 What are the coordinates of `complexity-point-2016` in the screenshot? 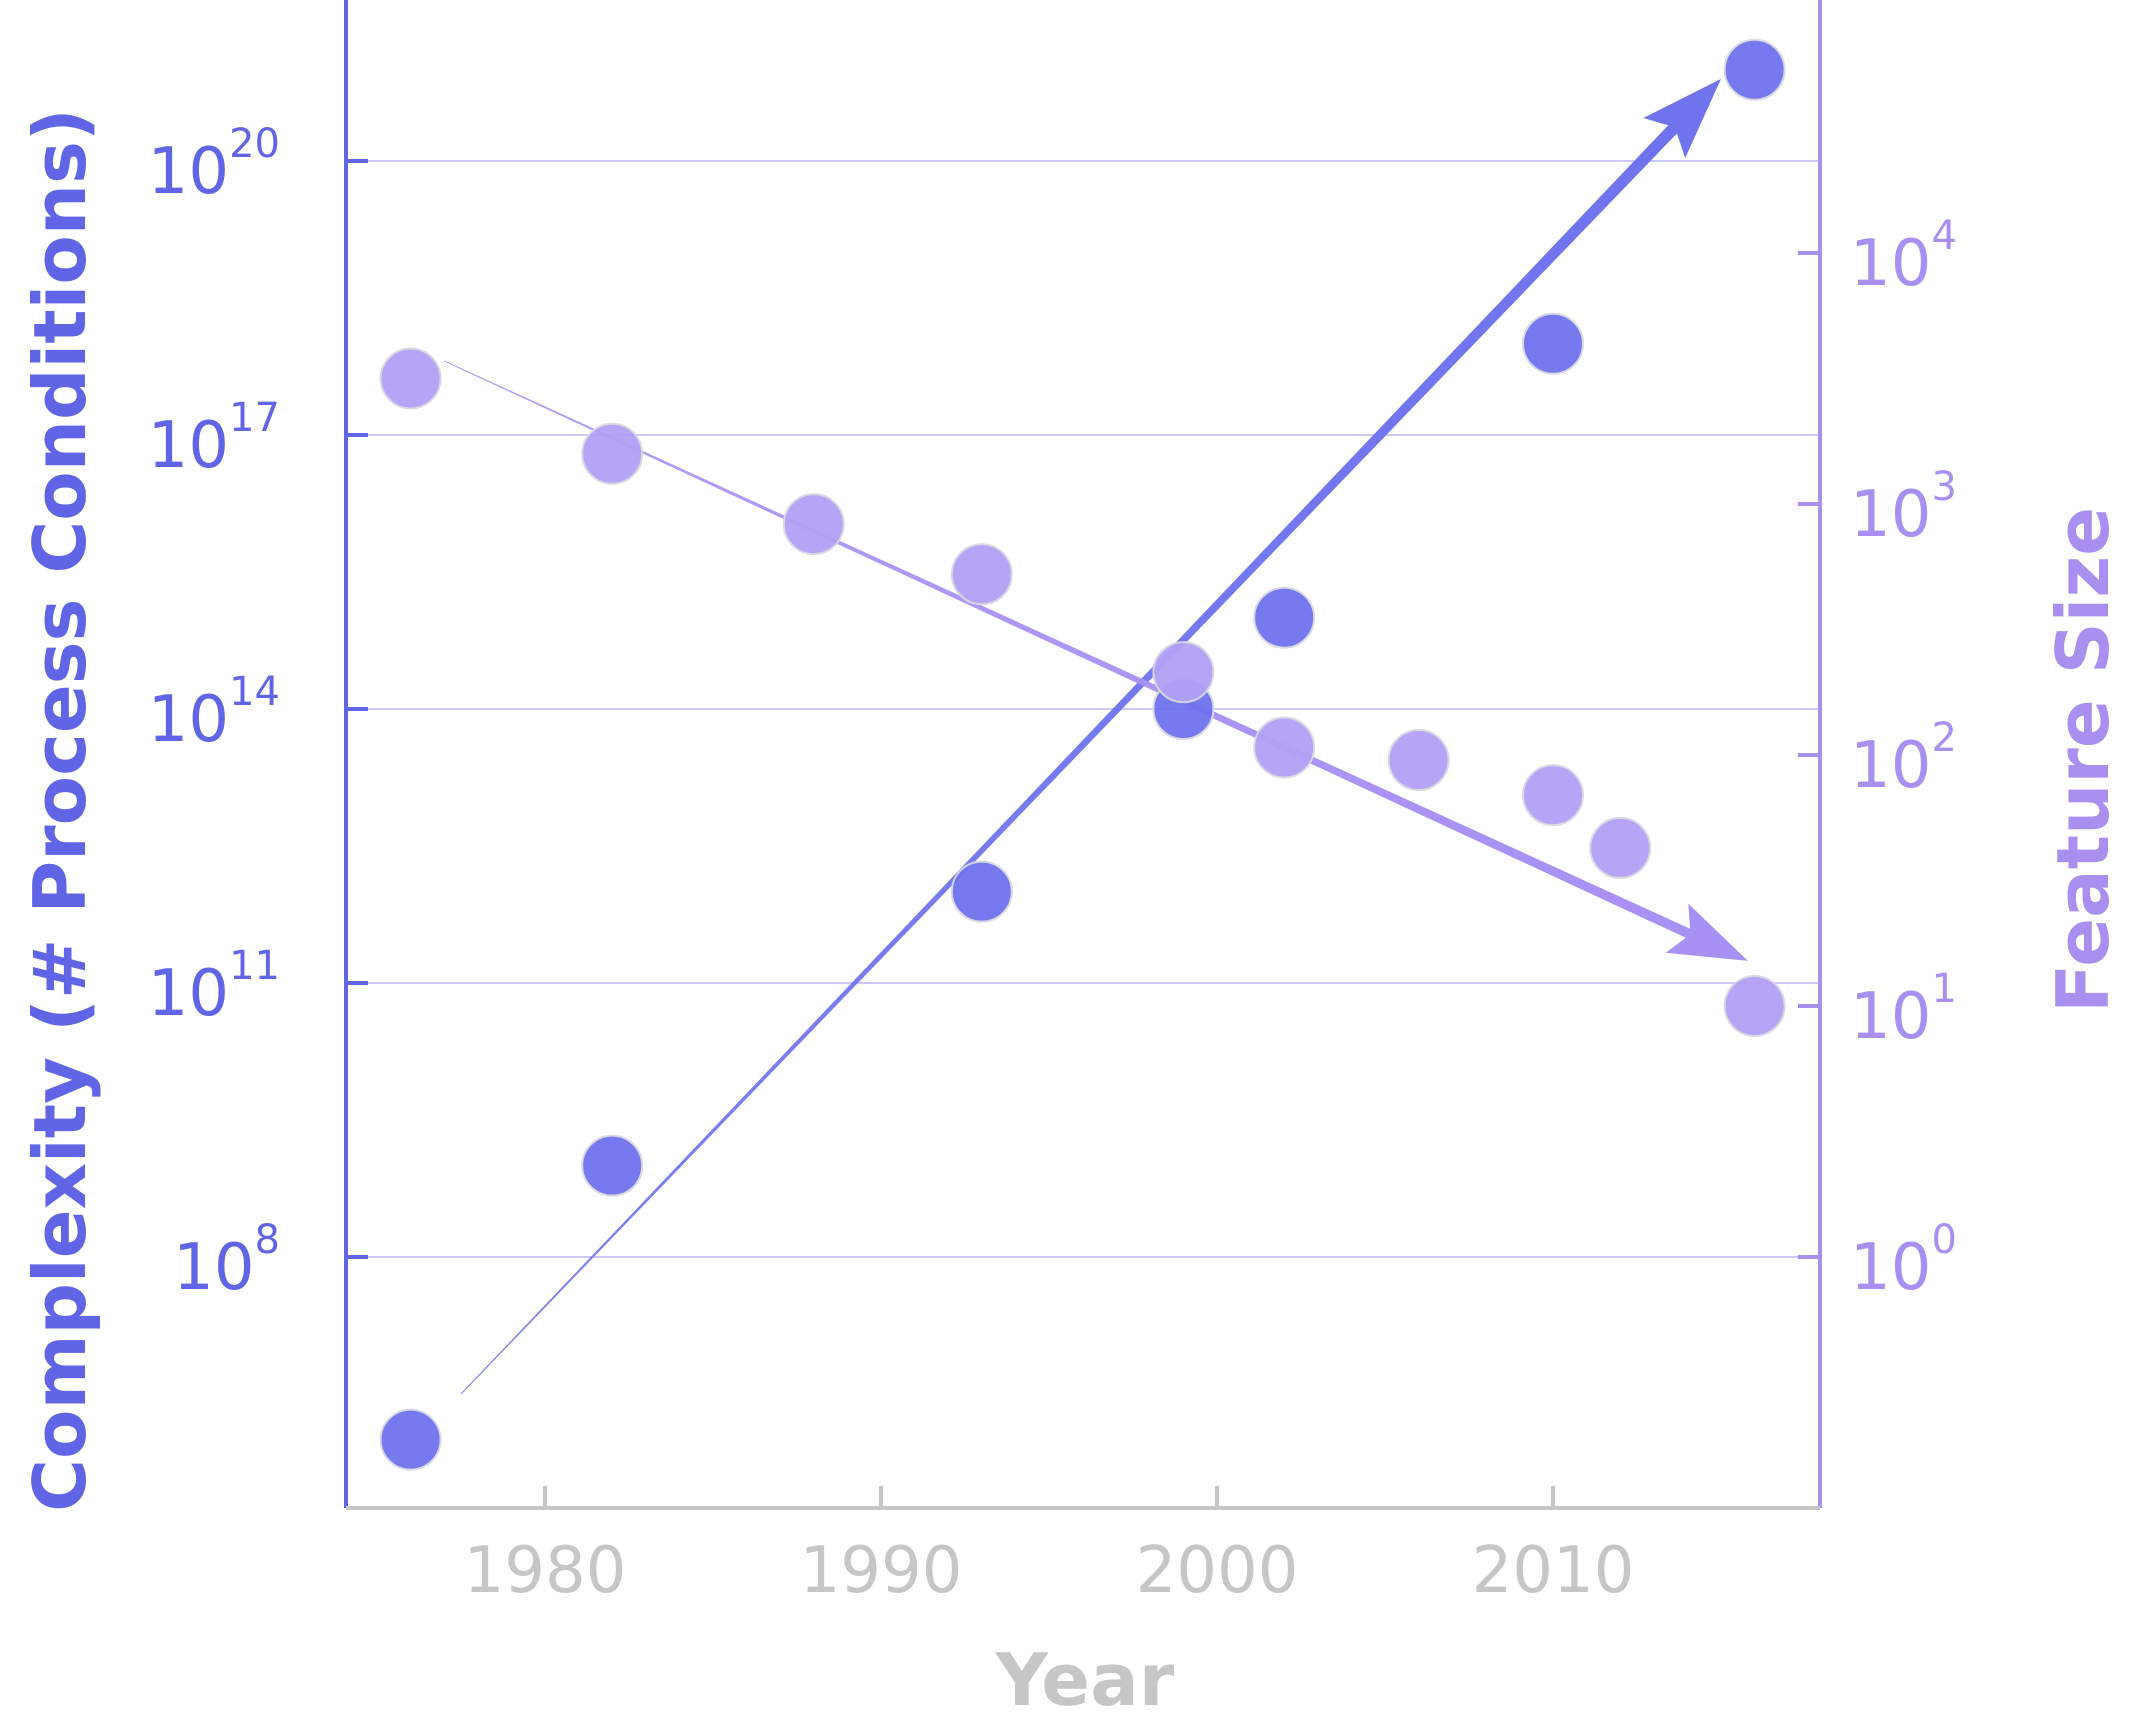 It's located at (1754, 69).